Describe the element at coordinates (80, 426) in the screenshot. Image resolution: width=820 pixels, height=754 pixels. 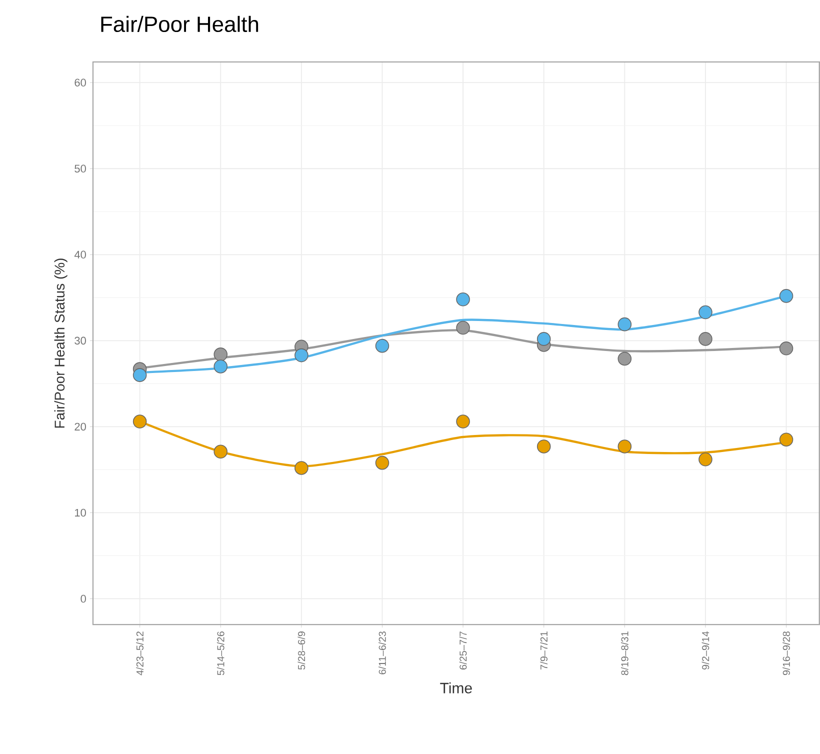
I see `y-tick-label: 20` at that location.